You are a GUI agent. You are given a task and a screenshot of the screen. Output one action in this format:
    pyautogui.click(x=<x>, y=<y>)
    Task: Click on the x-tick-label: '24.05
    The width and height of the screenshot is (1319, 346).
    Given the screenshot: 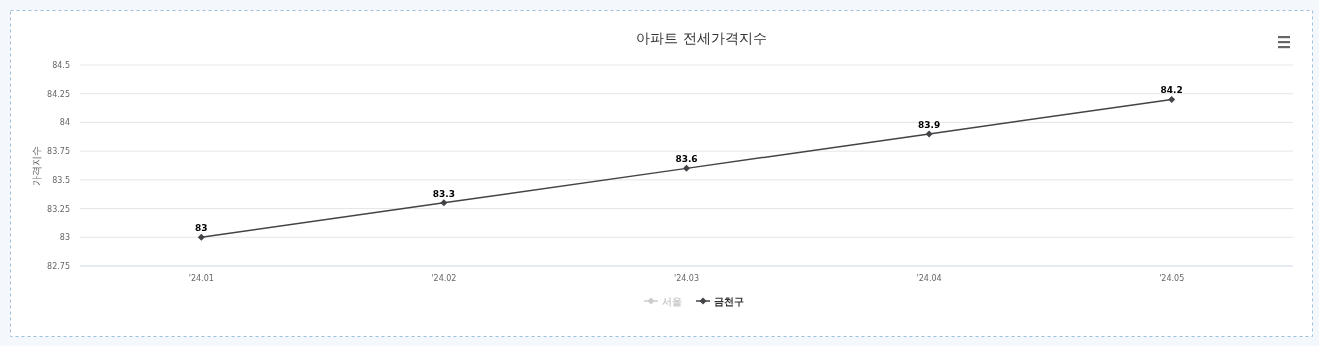 What is the action you would take?
    pyautogui.click(x=1172, y=278)
    